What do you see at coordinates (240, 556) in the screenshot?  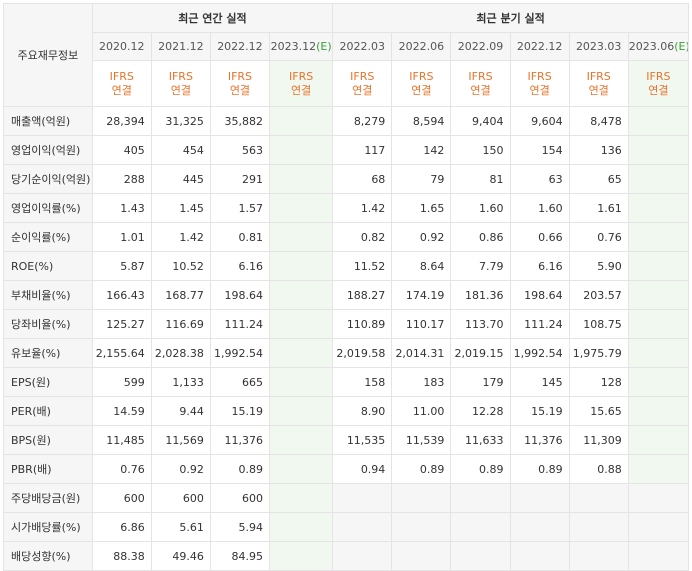 I see `annual-value-cell: 84.95` at bounding box center [240, 556].